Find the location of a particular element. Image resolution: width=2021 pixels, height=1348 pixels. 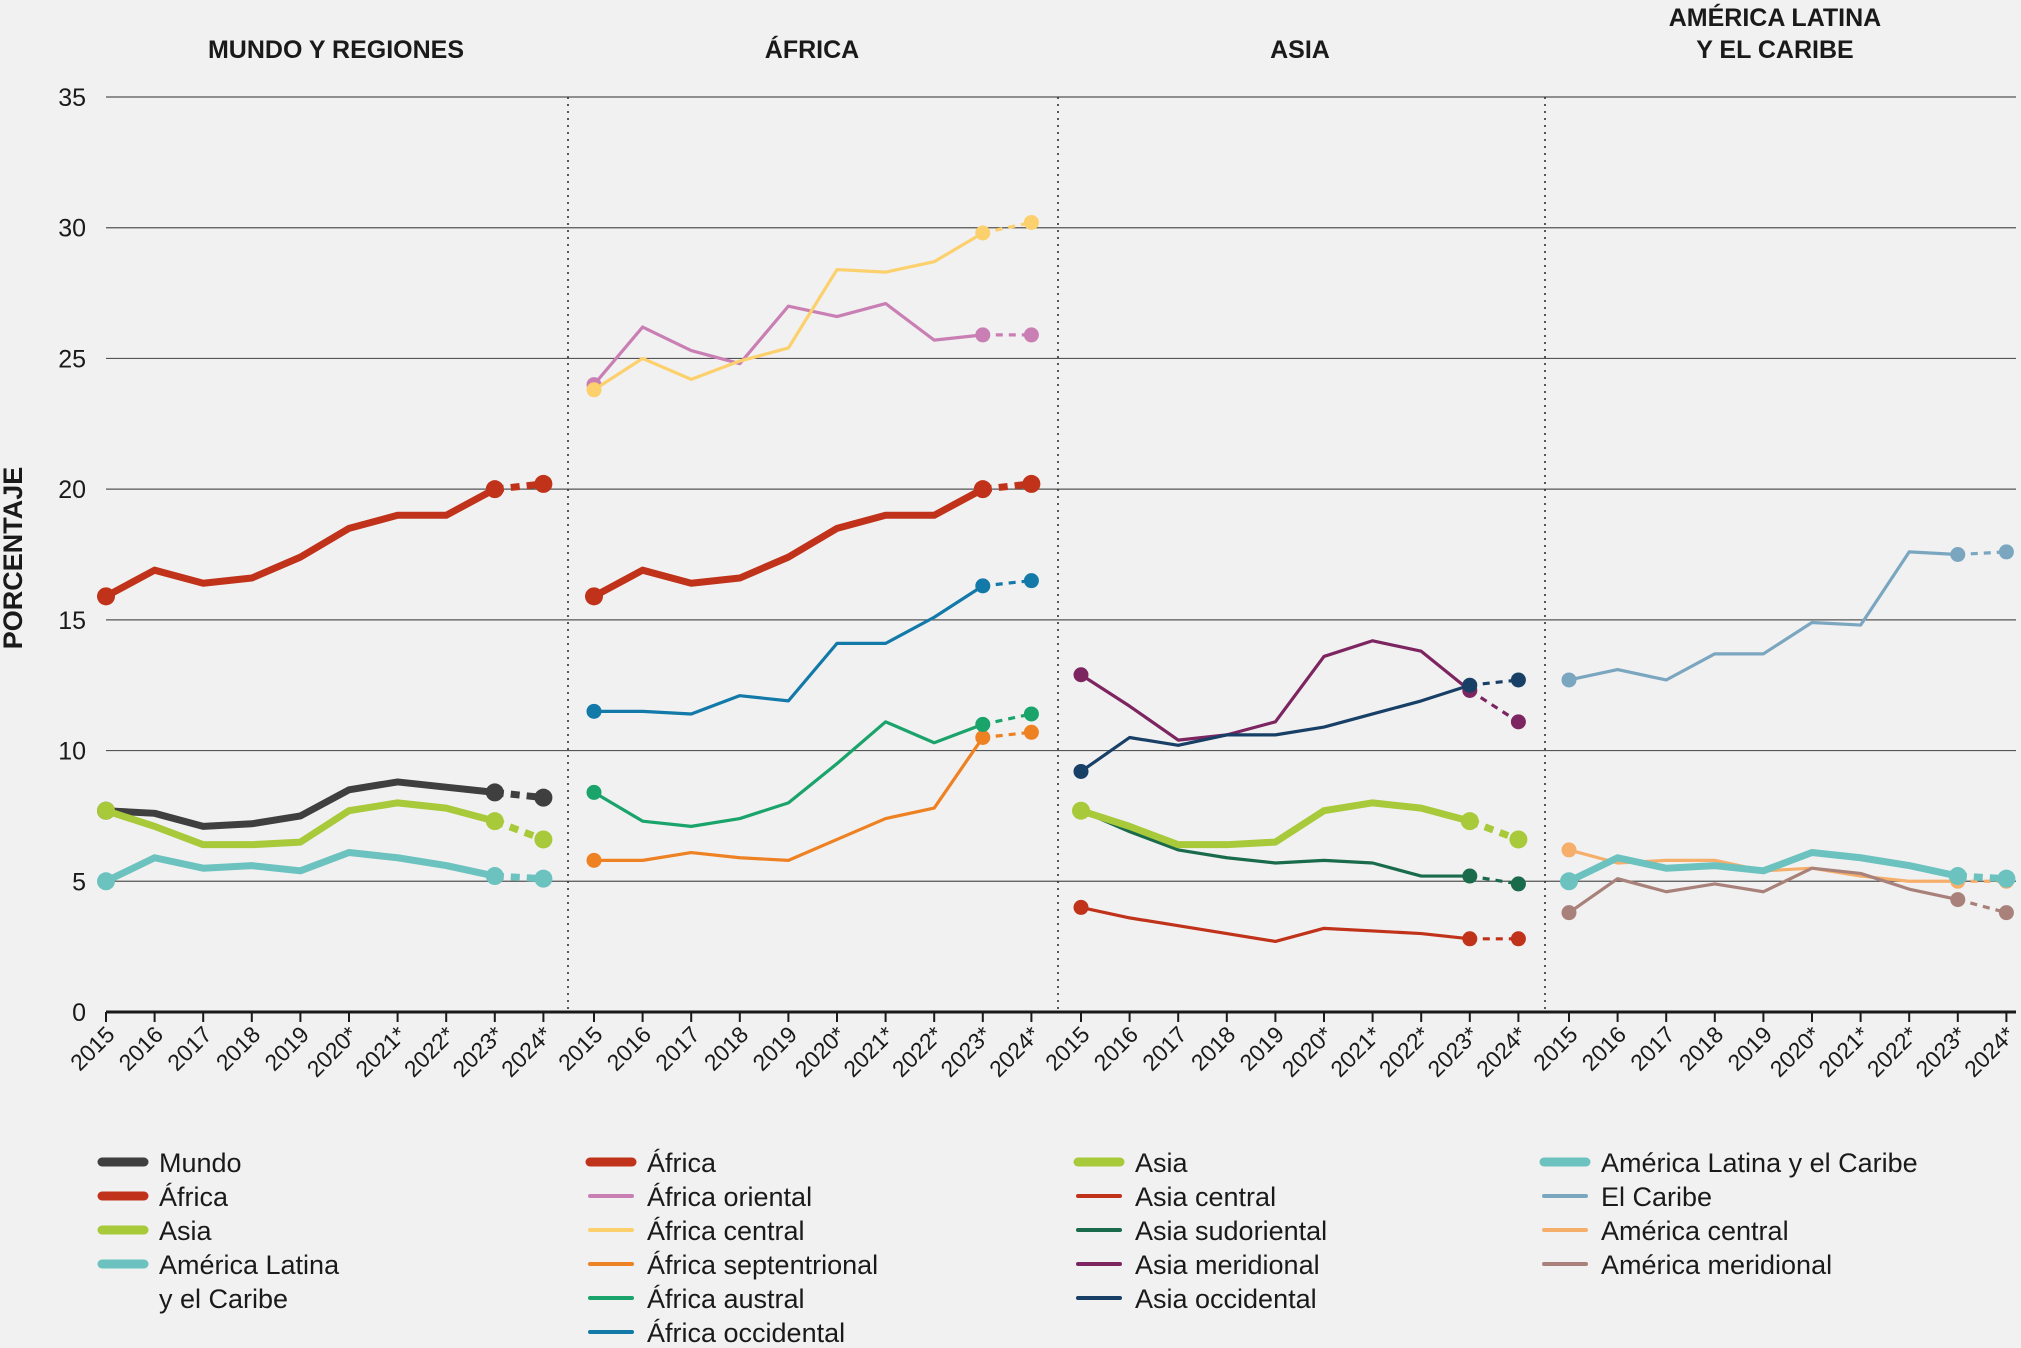

panel-title-africa: ÁFRICA is located at coordinates (812, 49).